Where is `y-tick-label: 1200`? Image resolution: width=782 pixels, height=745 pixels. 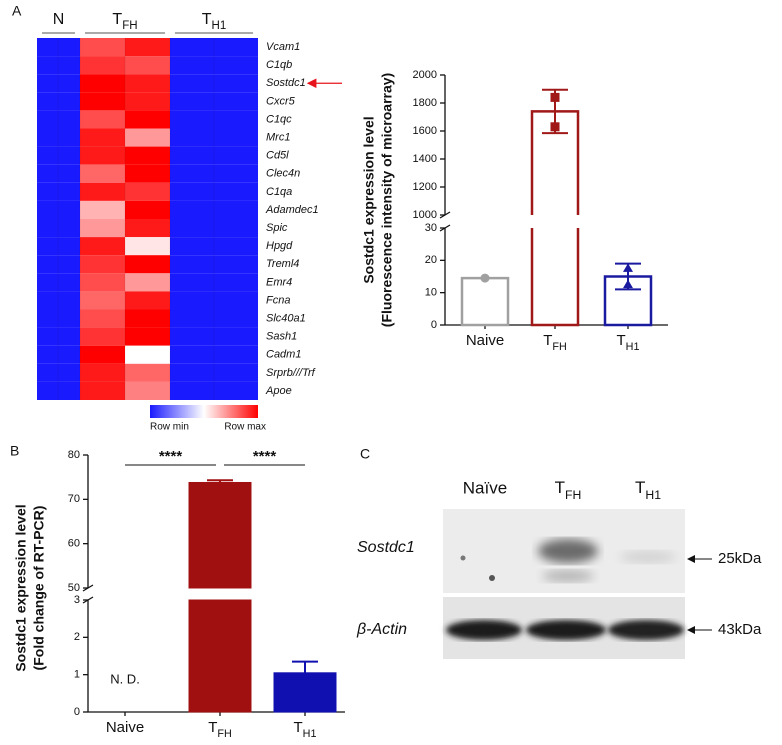 y-tick-label: 1200 is located at coordinates (425, 187).